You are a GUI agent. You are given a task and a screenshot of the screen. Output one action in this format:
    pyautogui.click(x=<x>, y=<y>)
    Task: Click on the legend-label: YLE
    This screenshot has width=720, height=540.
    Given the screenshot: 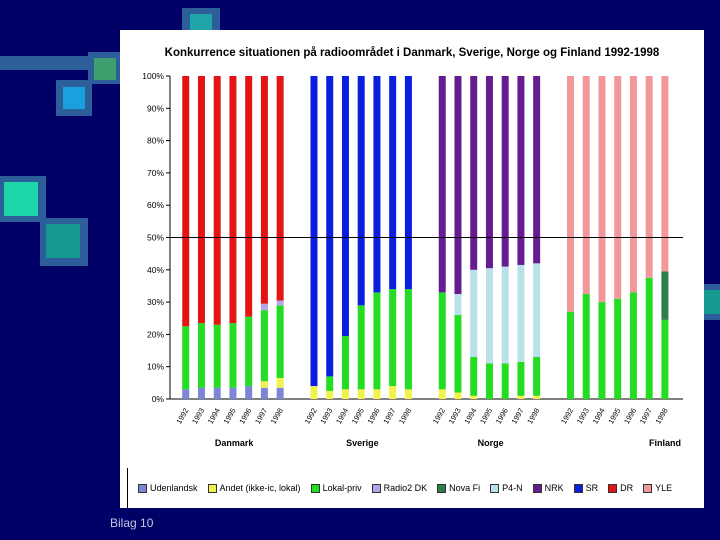 What is the action you would take?
    pyautogui.click(x=664, y=488)
    